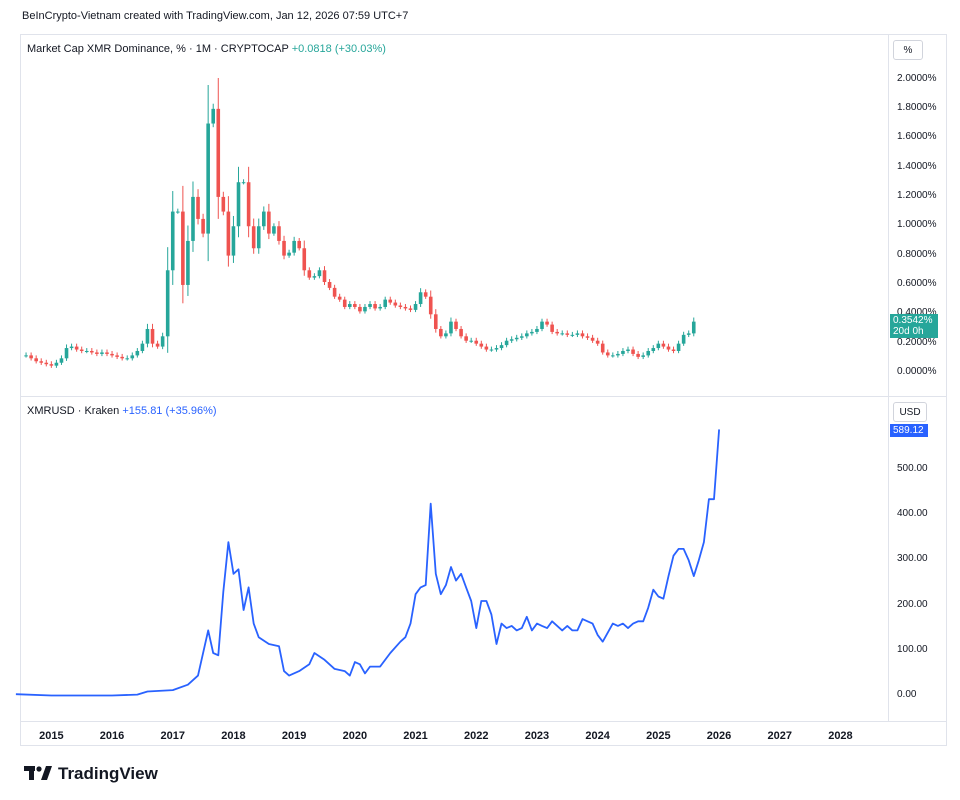 This screenshot has height=800, width=960. I want to click on dominance-axis-tick: 2.0000%, so click(917, 78).